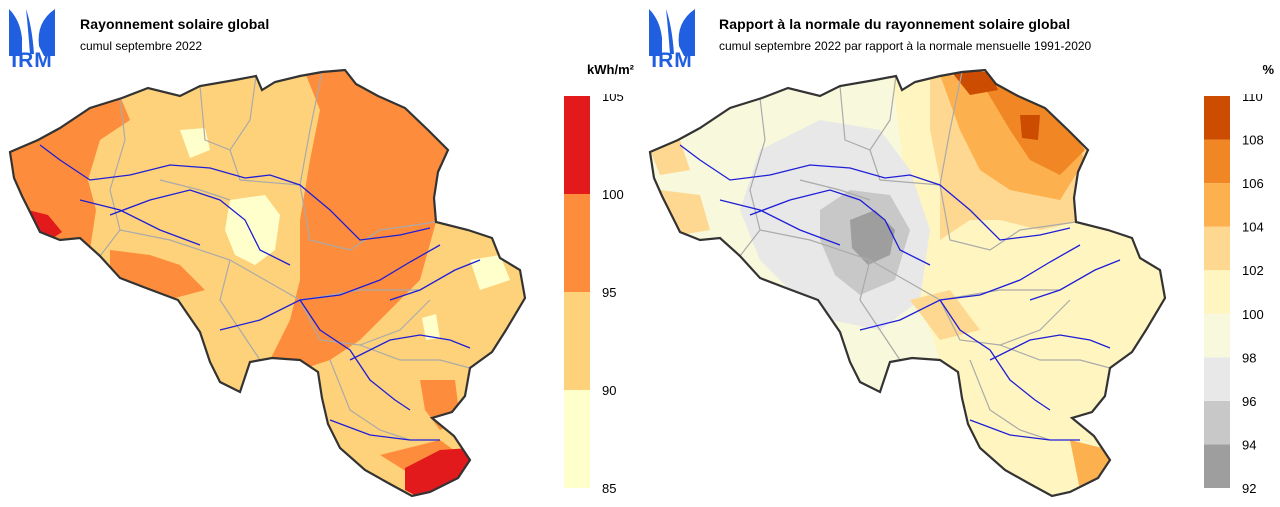 The width and height of the screenshot is (1280, 507). What do you see at coordinates (1252, 99) in the screenshot?
I see `legend-label: 110` at bounding box center [1252, 99].